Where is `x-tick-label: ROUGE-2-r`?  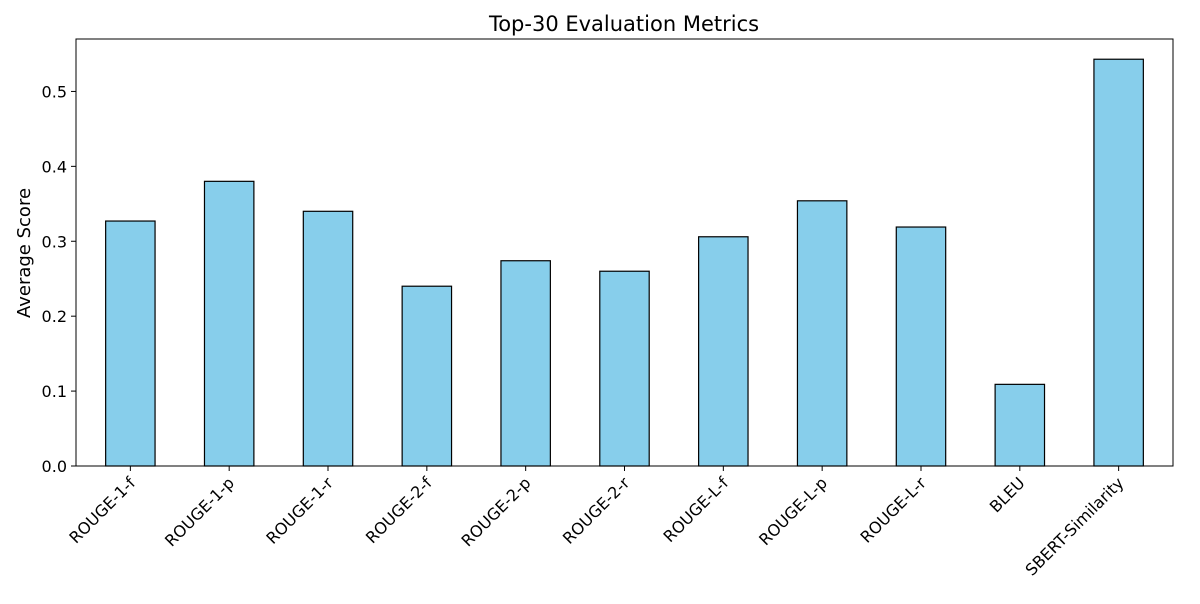 x-tick-label: ROUGE-2-r is located at coordinates (596, 510).